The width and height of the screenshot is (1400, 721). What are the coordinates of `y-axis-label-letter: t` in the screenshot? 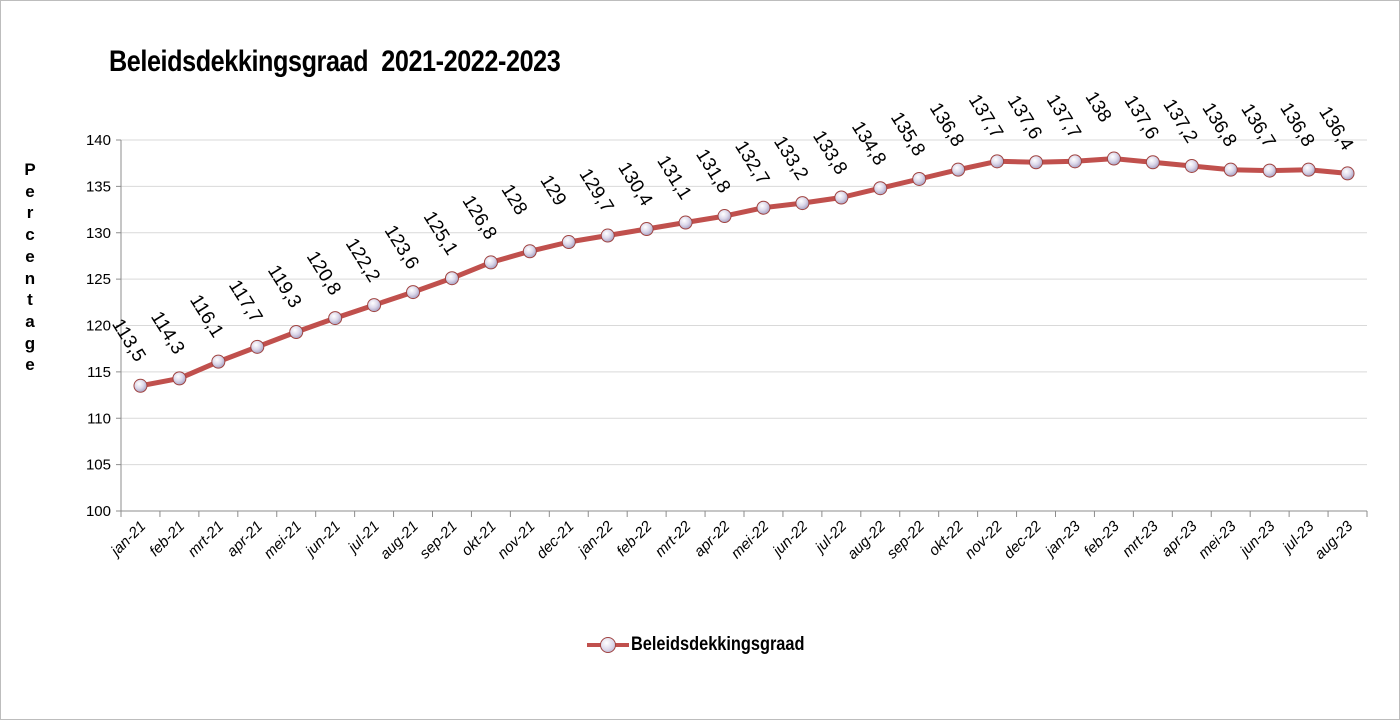 It's located at (30, 300).